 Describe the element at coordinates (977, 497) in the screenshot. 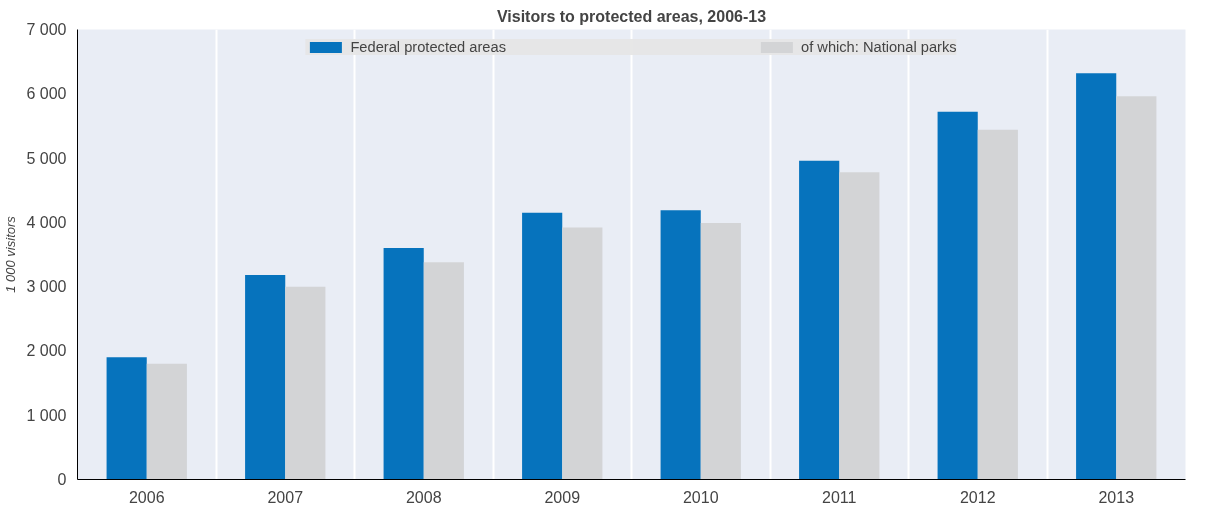

I see `x-tick-label: 2012` at that location.